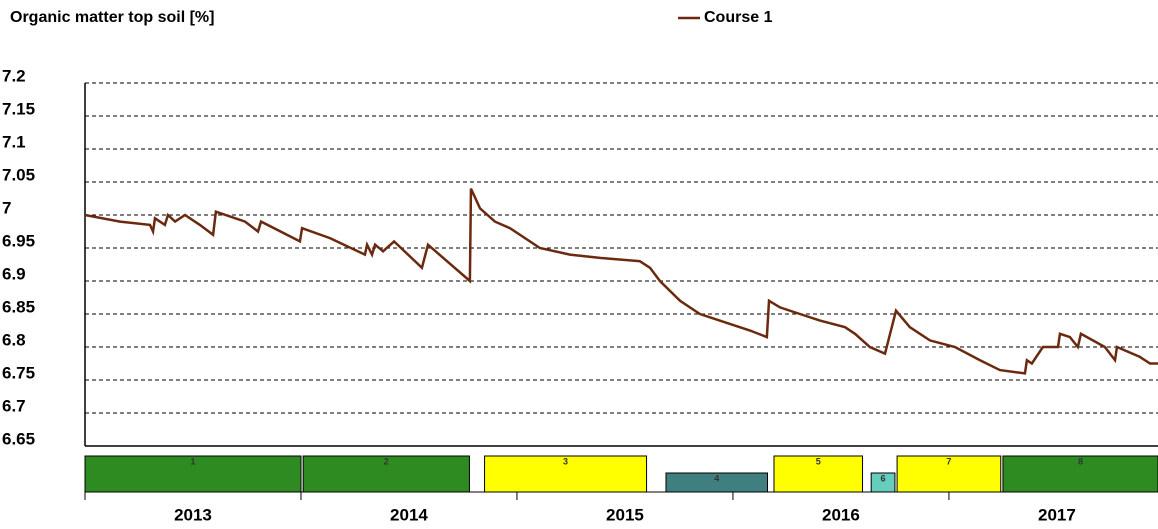  What do you see at coordinates (1057, 514) in the screenshot?
I see `x-tick-label: 2017` at bounding box center [1057, 514].